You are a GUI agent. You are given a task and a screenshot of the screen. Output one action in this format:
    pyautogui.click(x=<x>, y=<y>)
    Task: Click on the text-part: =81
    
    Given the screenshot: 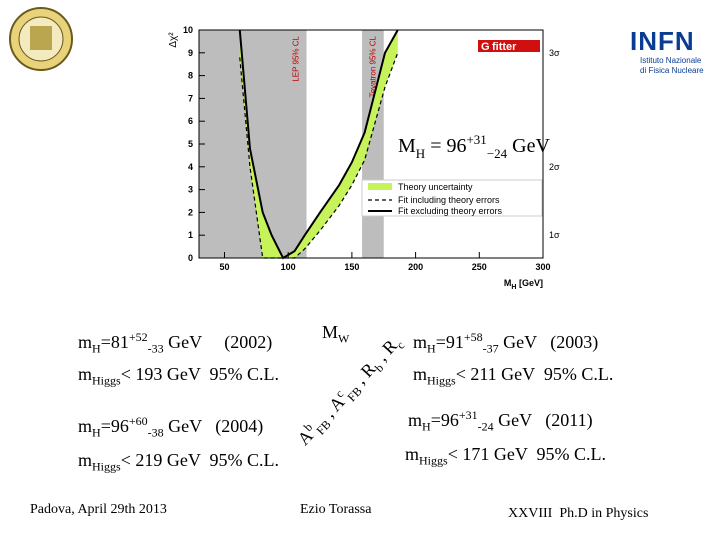 What is the action you would take?
    pyautogui.click(x=114, y=342)
    